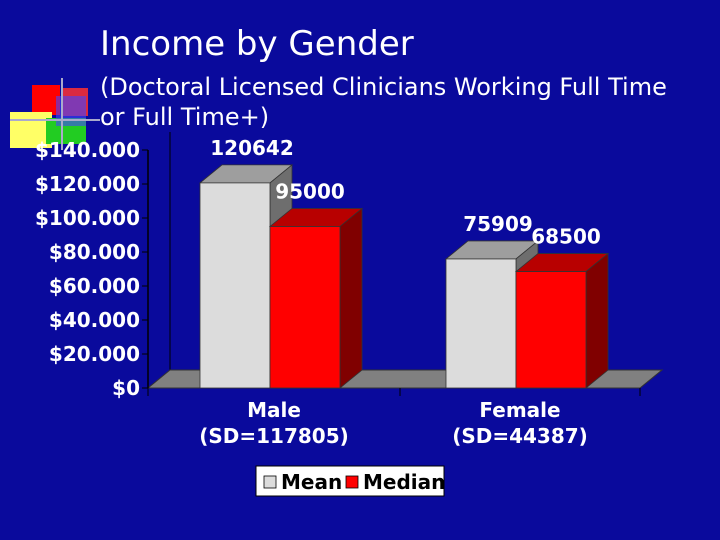  What do you see at coordinates (274, 436) in the screenshot?
I see `x-category-sd-label: (SD=117805)` at bounding box center [274, 436].